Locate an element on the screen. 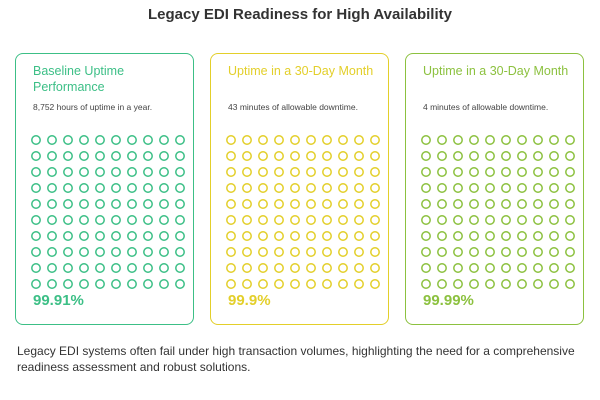 This screenshot has height=400, width=600. card-value: 99.99% is located at coordinates (448, 300).